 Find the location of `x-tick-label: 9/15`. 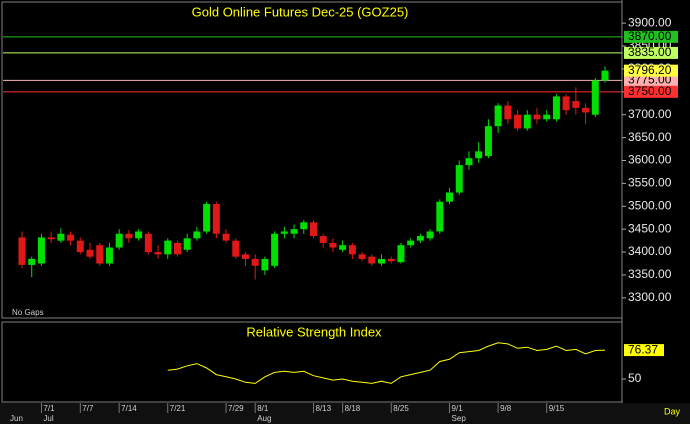

x-tick-label: 9/15 is located at coordinates (557, 408).